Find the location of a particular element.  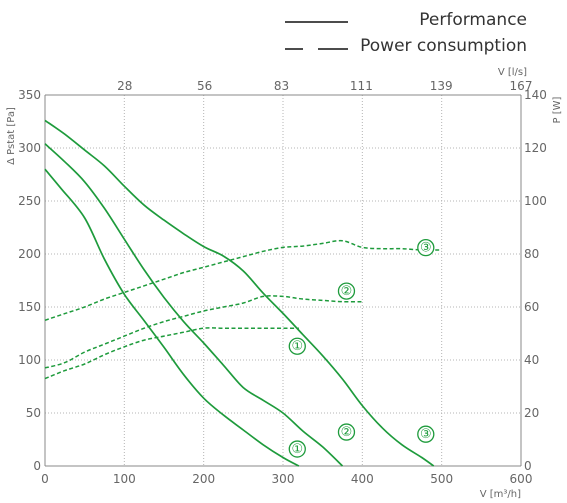

y2-axis-label: P [W] is located at coordinates (557, 109).